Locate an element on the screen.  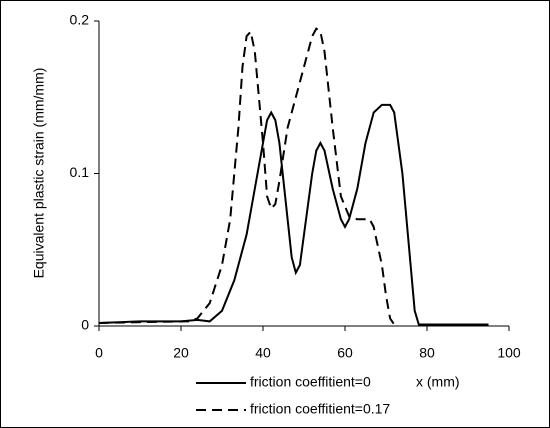
x-tick-label: 100 is located at coordinates (509, 353).